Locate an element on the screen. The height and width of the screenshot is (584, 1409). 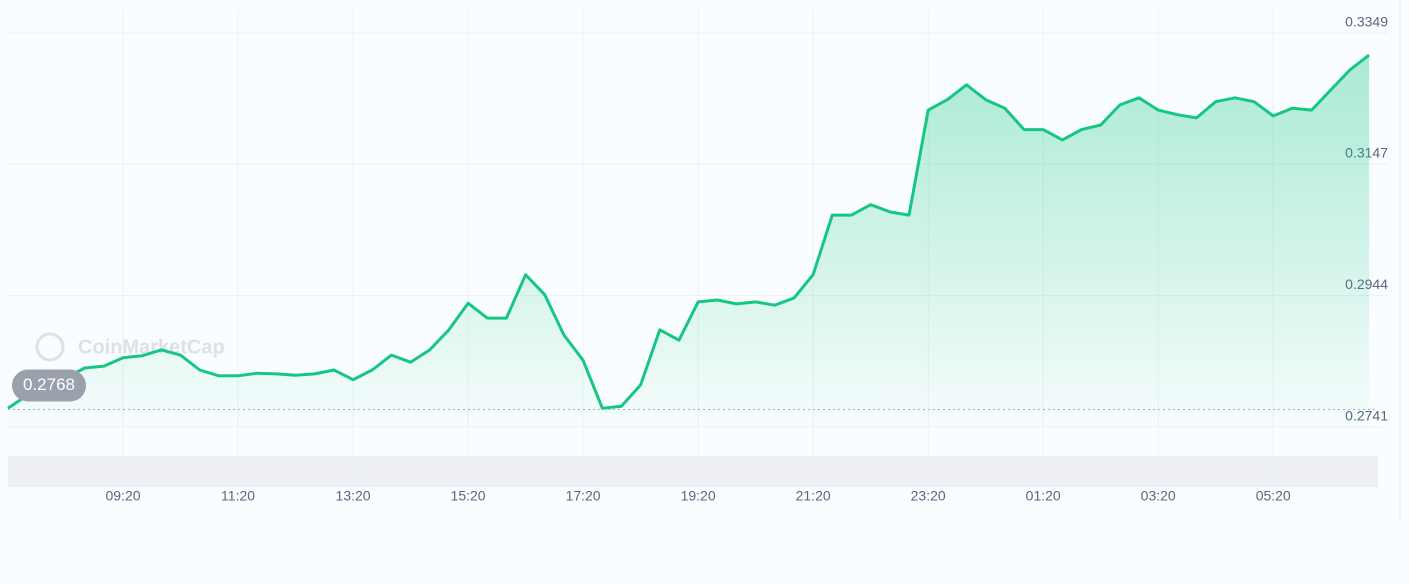
price-badge-label: 0.2768 is located at coordinates (49, 384).